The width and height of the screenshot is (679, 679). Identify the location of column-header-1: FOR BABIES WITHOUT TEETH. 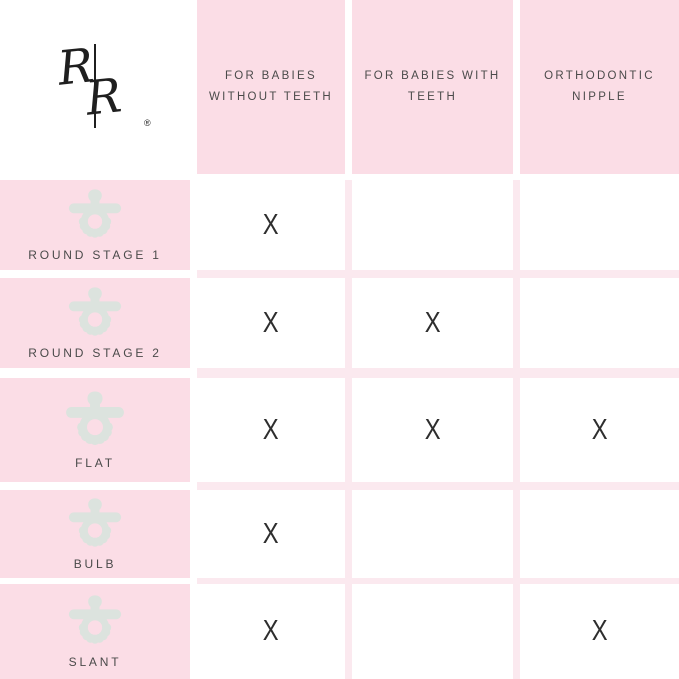
(271, 87).